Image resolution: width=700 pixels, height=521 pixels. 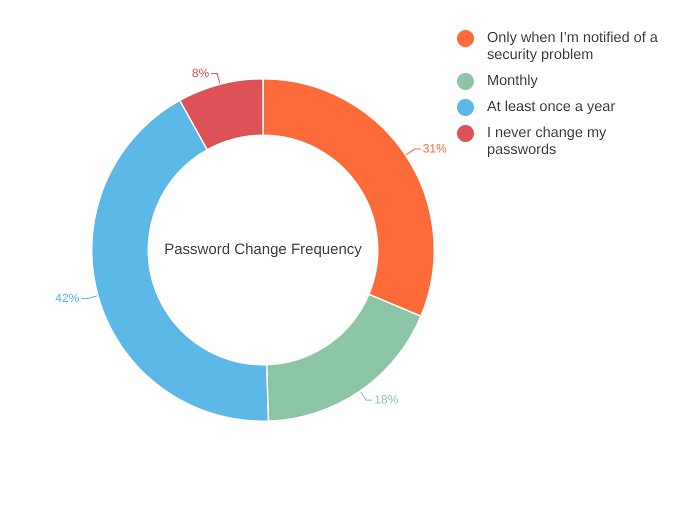 I want to click on legend-label: Monthly, so click(x=513, y=81).